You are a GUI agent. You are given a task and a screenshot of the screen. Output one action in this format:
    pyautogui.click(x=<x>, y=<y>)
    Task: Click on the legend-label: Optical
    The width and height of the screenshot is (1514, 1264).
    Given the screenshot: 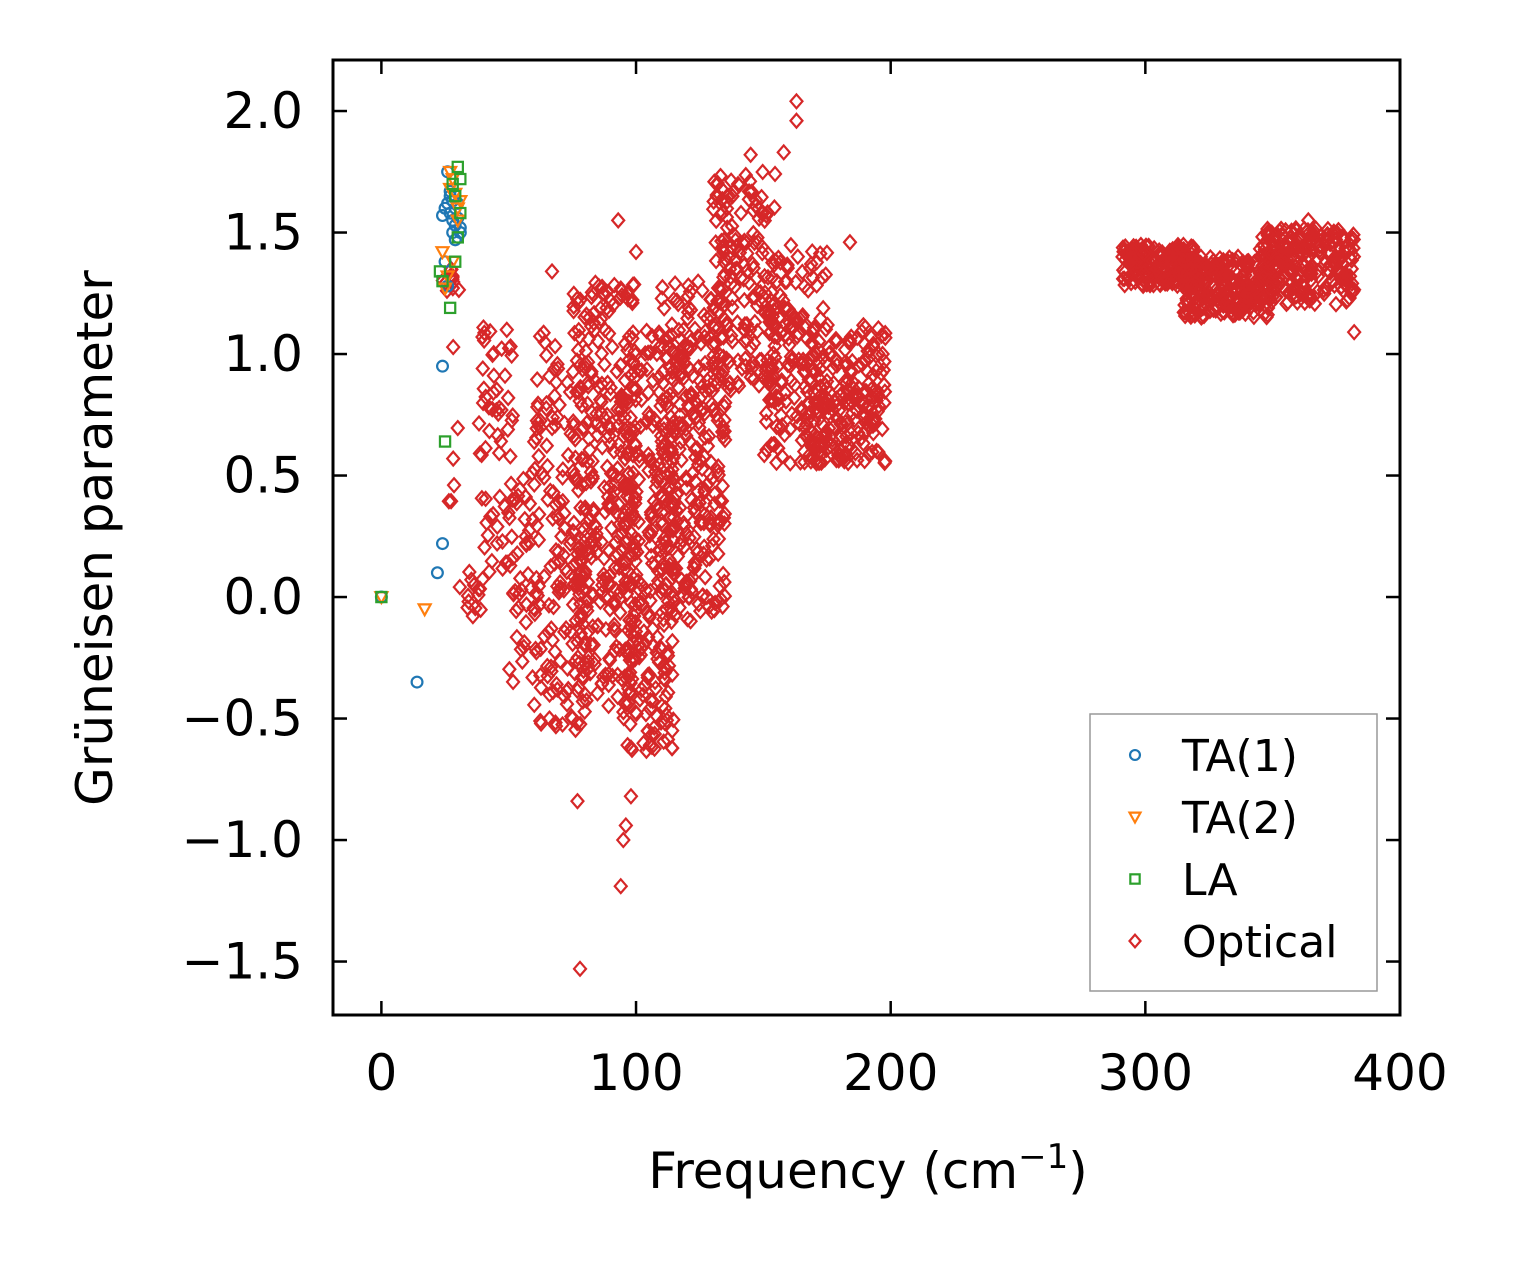 What is the action you would take?
    pyautogui.click(x=1259, y=942)
    